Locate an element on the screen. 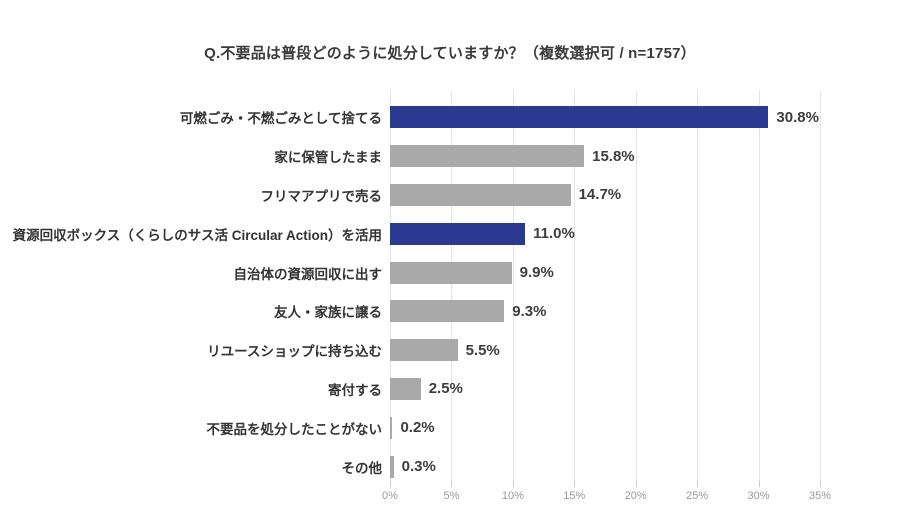  category-label: 家に保管したまま is located at coordinates (328, 158).